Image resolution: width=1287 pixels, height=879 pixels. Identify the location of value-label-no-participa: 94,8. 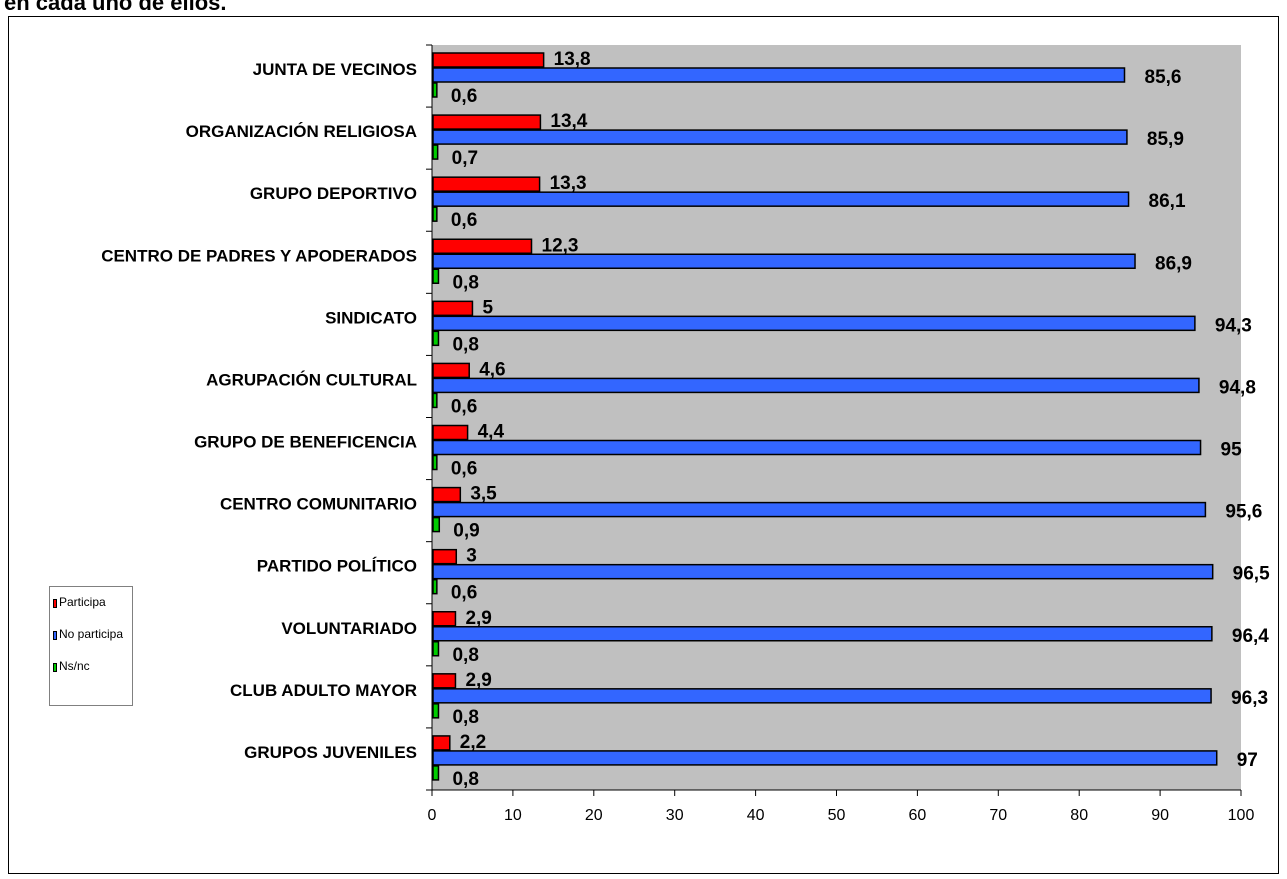
(1237, 387).